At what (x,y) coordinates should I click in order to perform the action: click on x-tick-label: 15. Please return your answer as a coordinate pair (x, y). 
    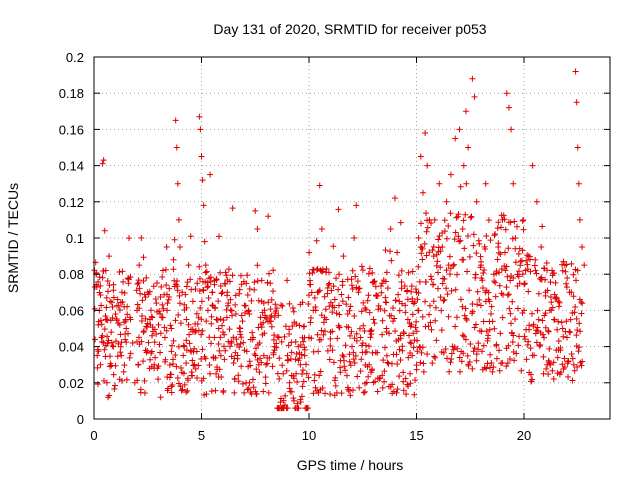
    Looking at the image, I should click on (416, 435).